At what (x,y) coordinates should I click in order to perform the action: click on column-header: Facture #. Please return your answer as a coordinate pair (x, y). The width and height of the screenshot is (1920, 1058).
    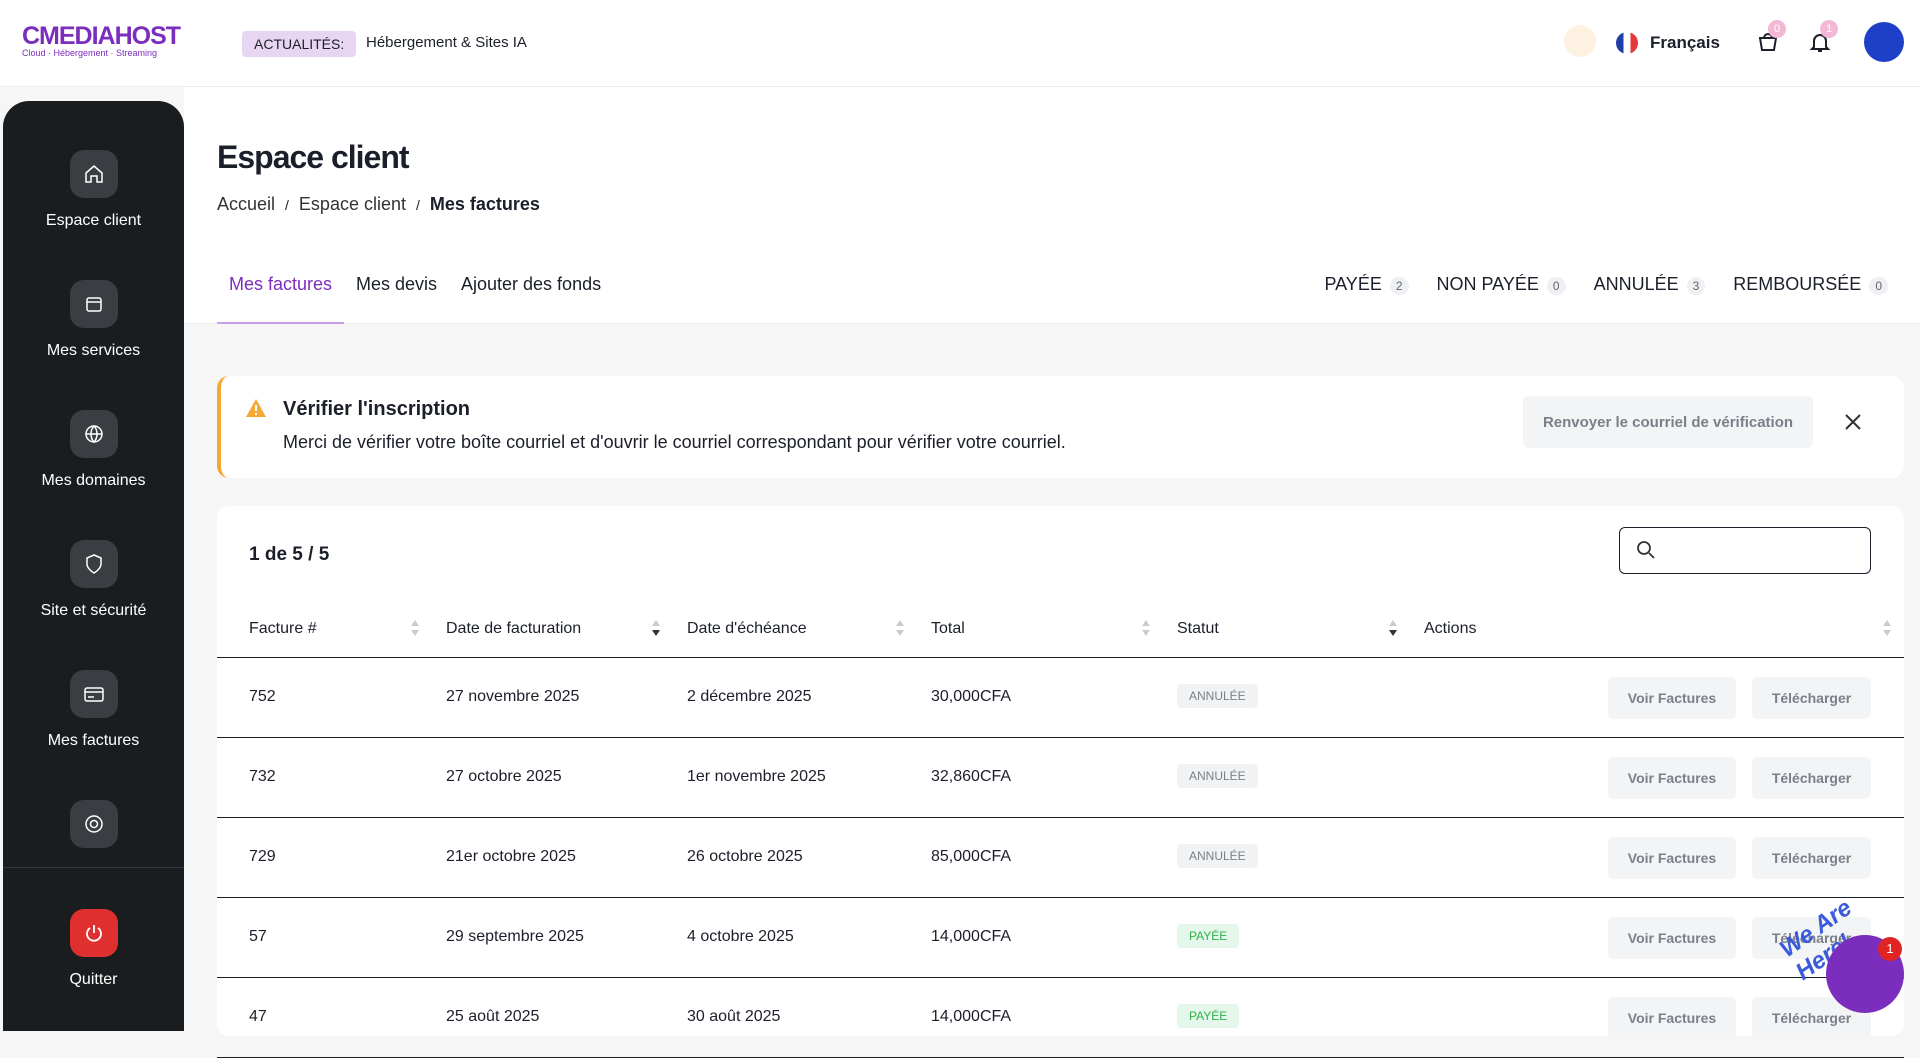
    Looking at the image, I should click on (283, 628).